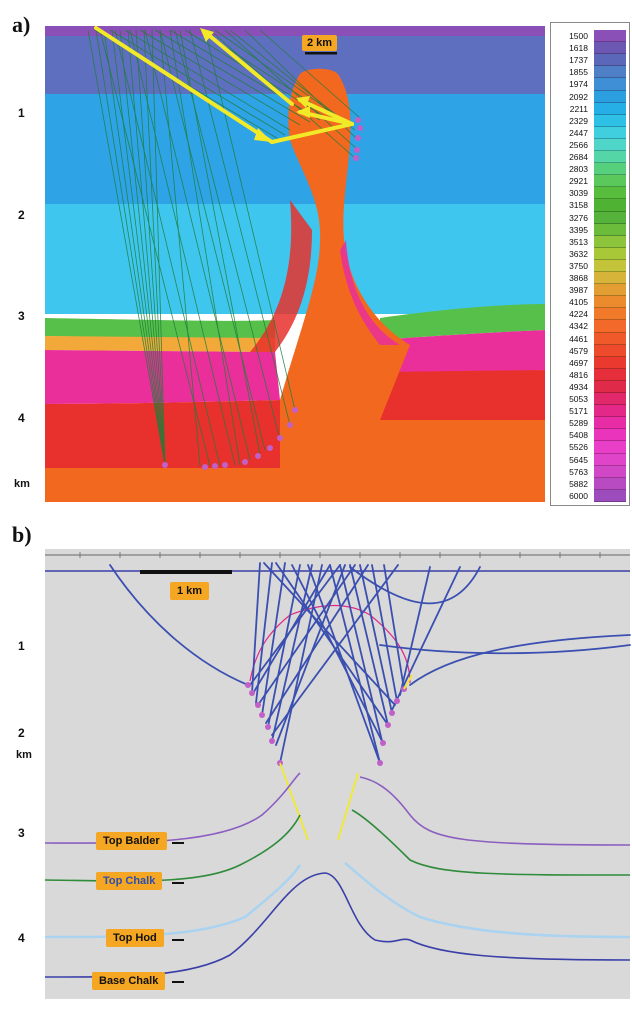 The width and height of the screenshot is (632, 1011). I want to click on velocity-legend-value: 5882, so click(578, 483).